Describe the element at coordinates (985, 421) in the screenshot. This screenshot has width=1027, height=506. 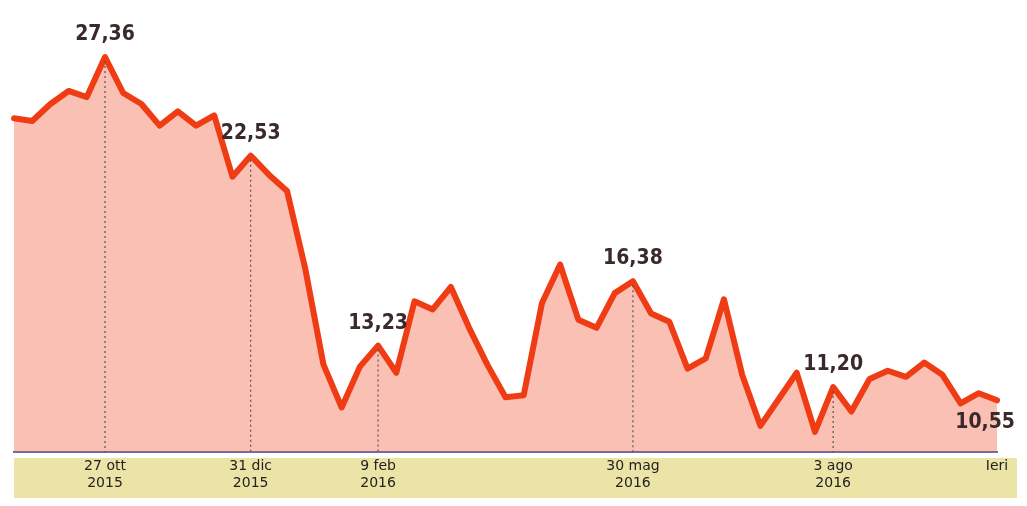
I see `data-label: 10,55` at that location.